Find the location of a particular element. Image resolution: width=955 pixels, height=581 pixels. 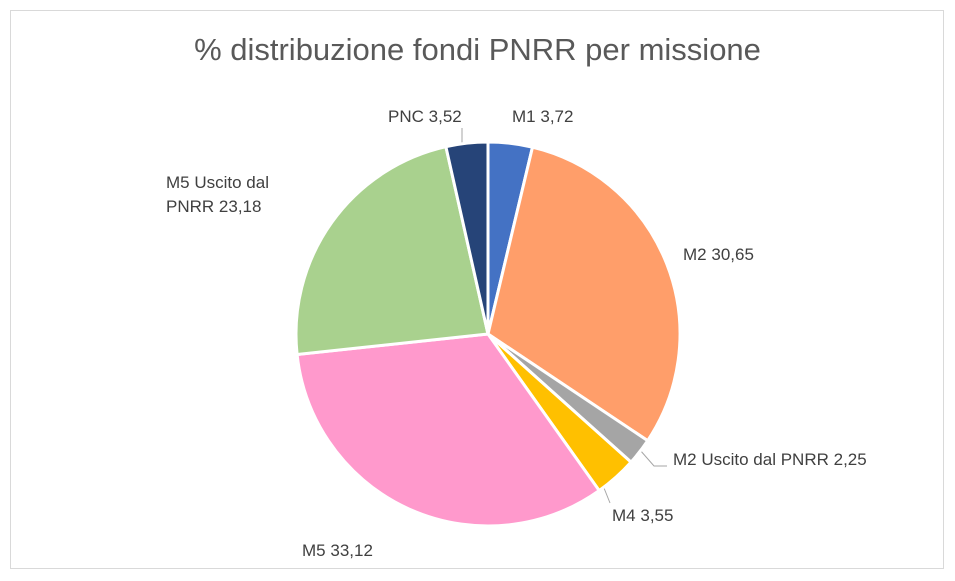

value-label: 3,72 is located at coordinates (557, 116).